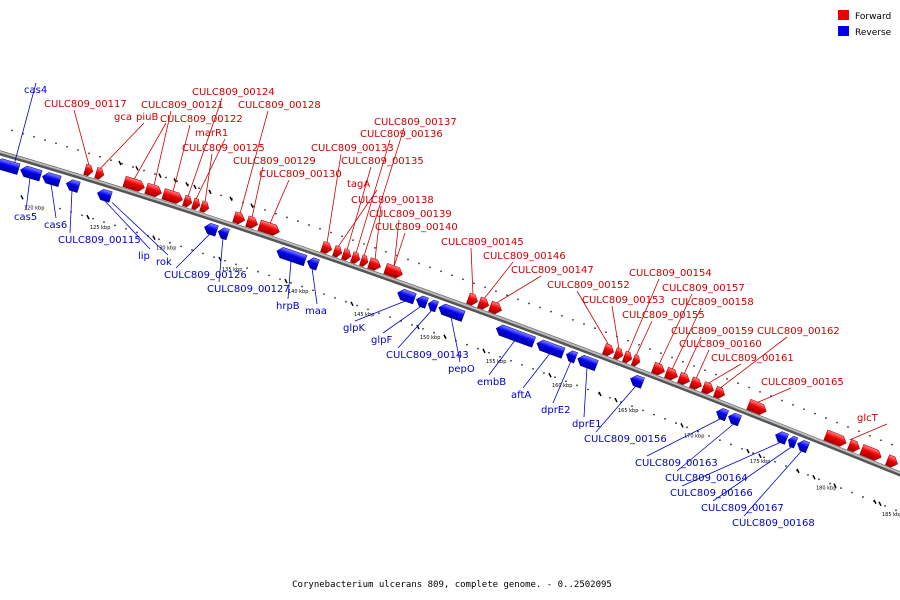  What do you see at coordinates (802, 382) in the screenshot?
I see `gene-label-culc809-00165: CULC809_00165` at bounding box center [802, 382].